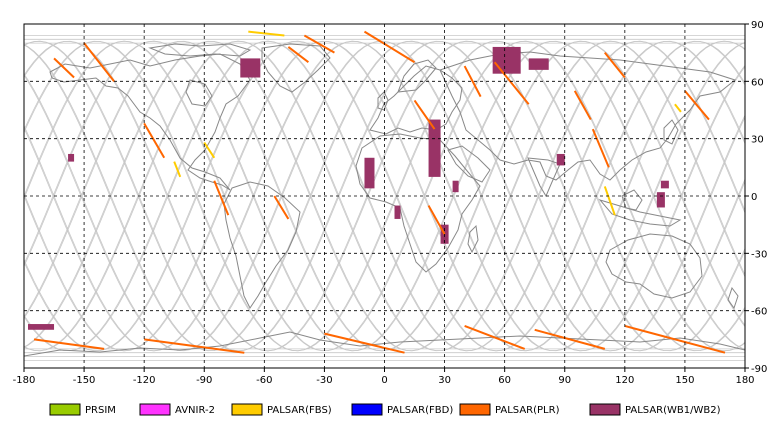 The image size is (770, 430). Describe the element at coordinates (624, 380) in the screenshot. I see `x-tick-label: 120` at that location.